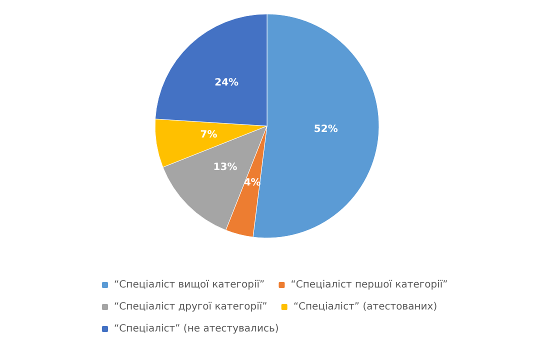 This screenshot has height=345, width=534. Describe the element at coordinates (196, 329) in the screenshot. I see `legend-label: “Спеціаліст” (не атестувались)` at that location.